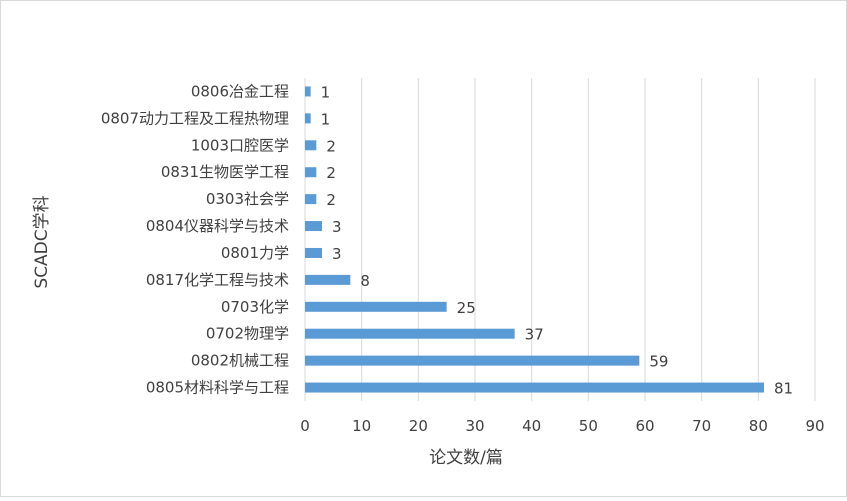  What do you see at coordinates (531, 426) in the screenshot?
I see `x-tick-label: 40` at bounding box center [531, 426].